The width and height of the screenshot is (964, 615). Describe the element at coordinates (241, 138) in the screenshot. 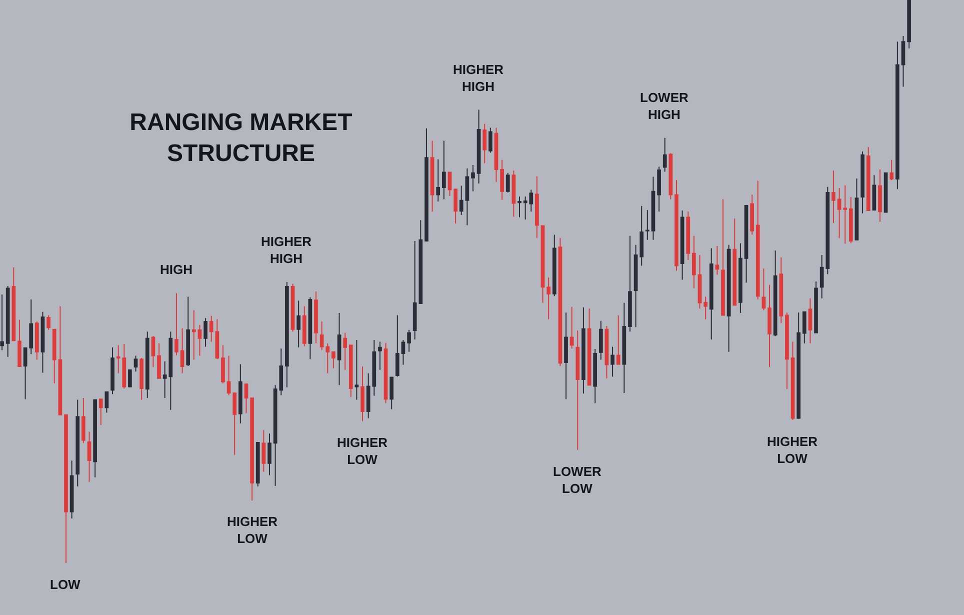

I see `text: RANGING MARKET STRUCTURE` at that location.